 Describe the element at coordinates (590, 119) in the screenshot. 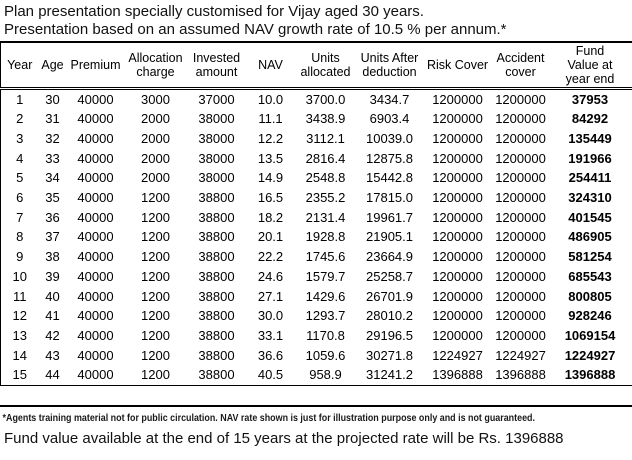

I see `table-cell: 84292` at that location.